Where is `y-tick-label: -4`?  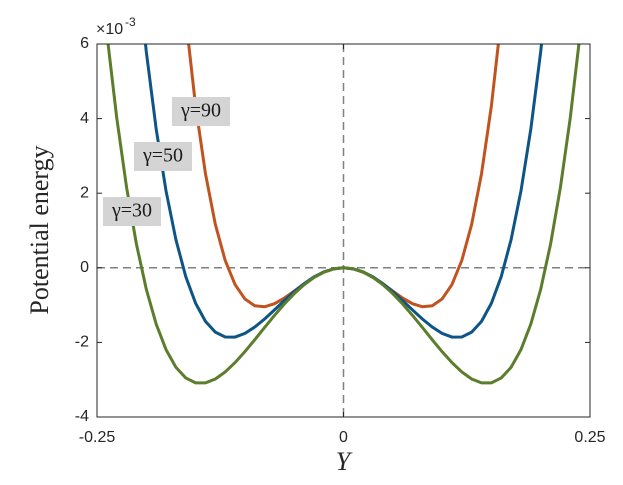 y-tick-label: -4 is located at coordinates (82, 416).